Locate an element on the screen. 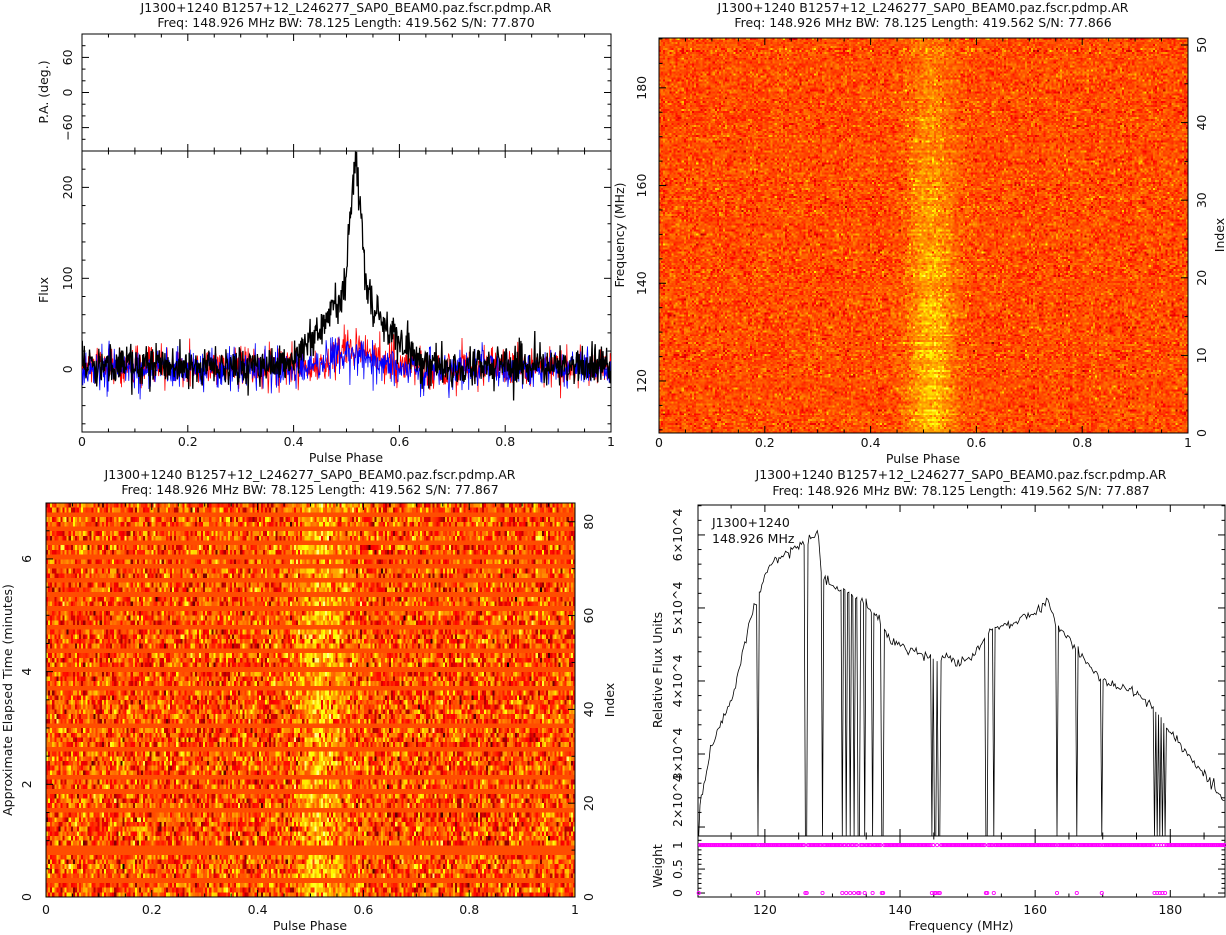 The image size is (1226, 935). freq-phase-ylabel: Frequency (MHz) is located at coordinates (619, 234).